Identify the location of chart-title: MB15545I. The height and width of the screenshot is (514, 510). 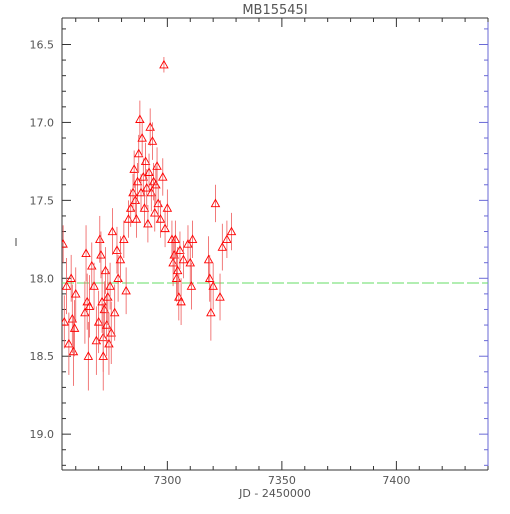
(274, 10).